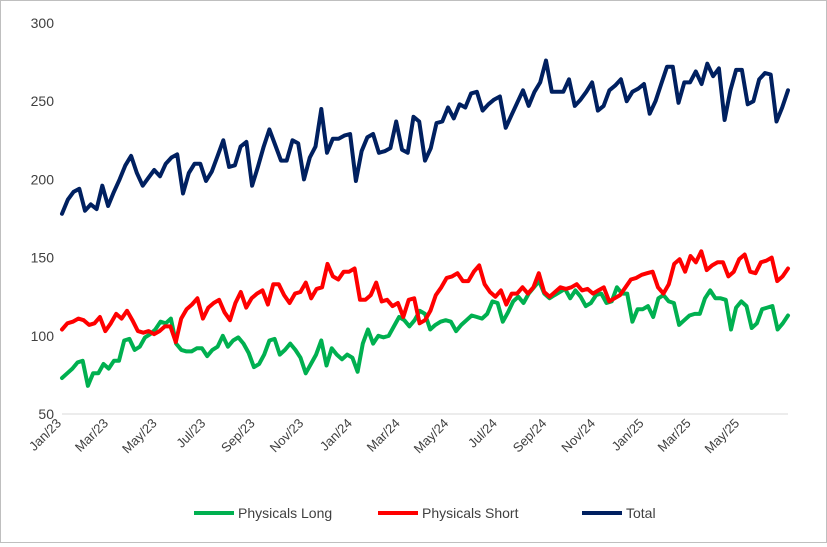 This screenshot has width=827, height=547. What do you see at coordinates (43, 258) in the screenshot?
I see `y-tick-label: 150` at bounding box center [43, 258].